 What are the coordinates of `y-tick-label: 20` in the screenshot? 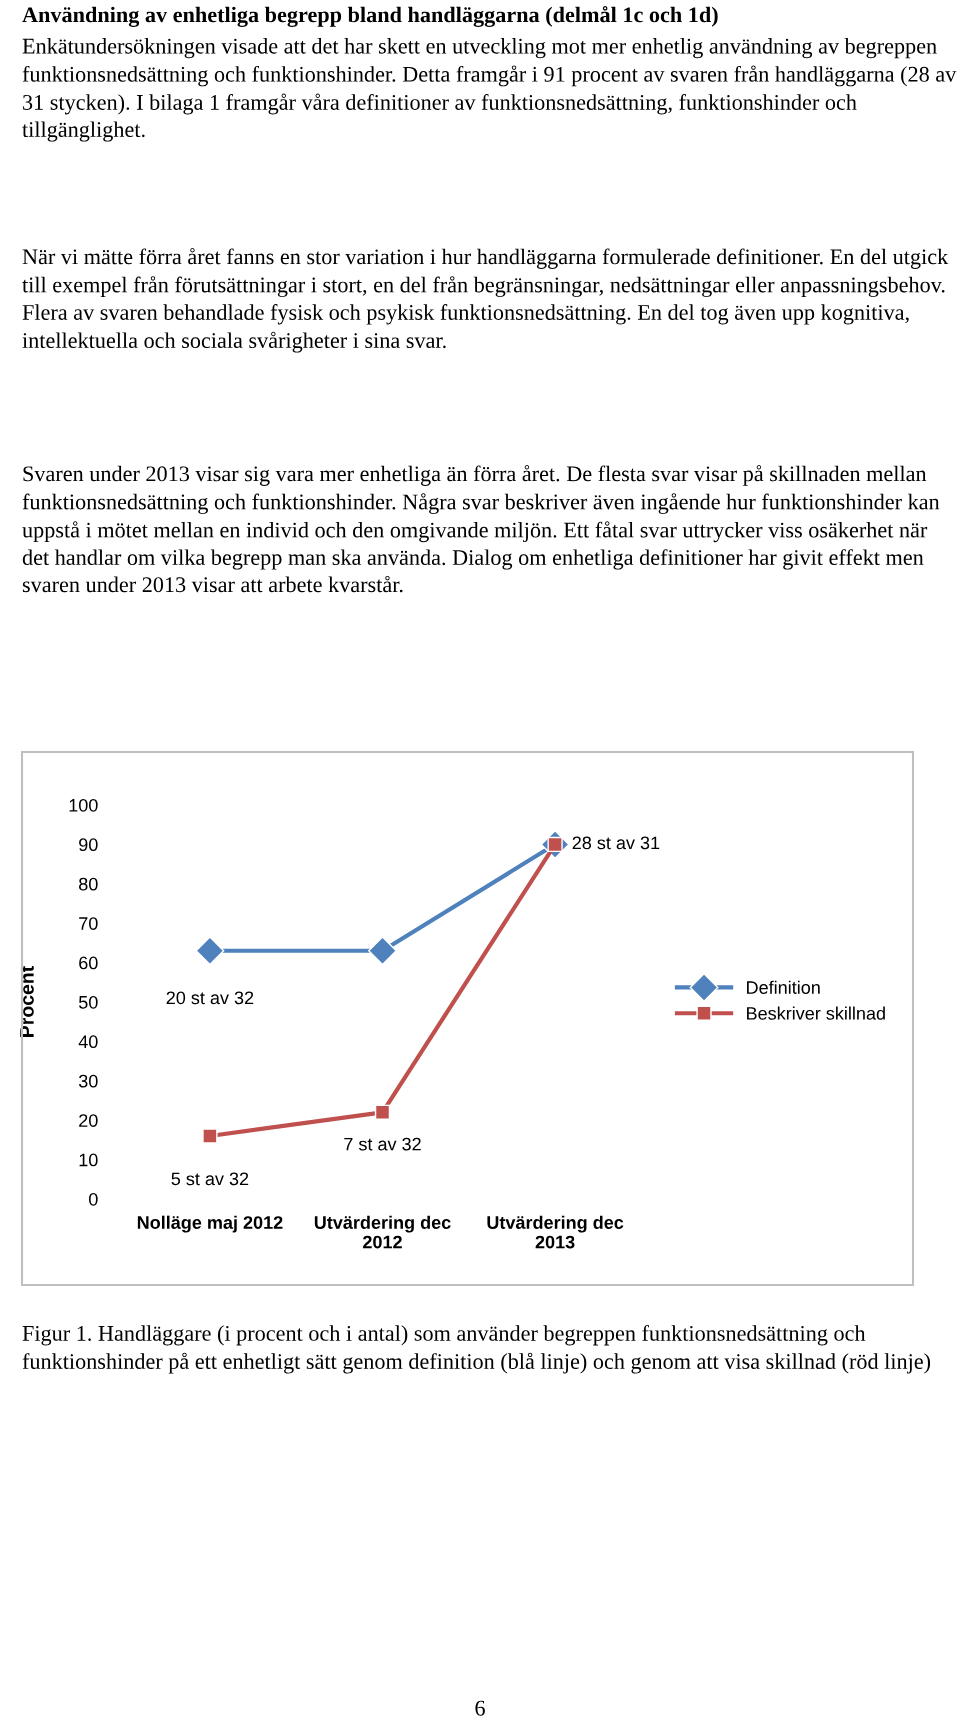 It's located at (88, 1120).